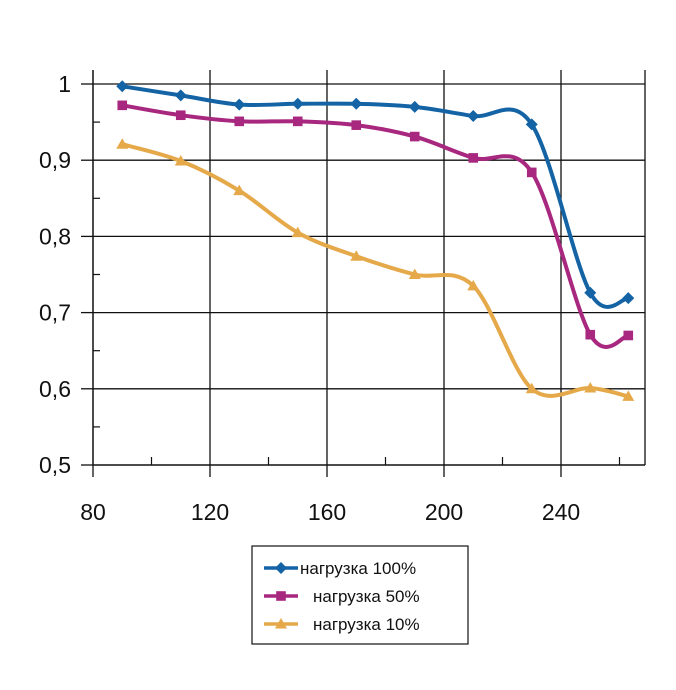  I want to click on legend: нагрузка 100% нагрузка 50% нагрузка 10%, so click(360, 595).